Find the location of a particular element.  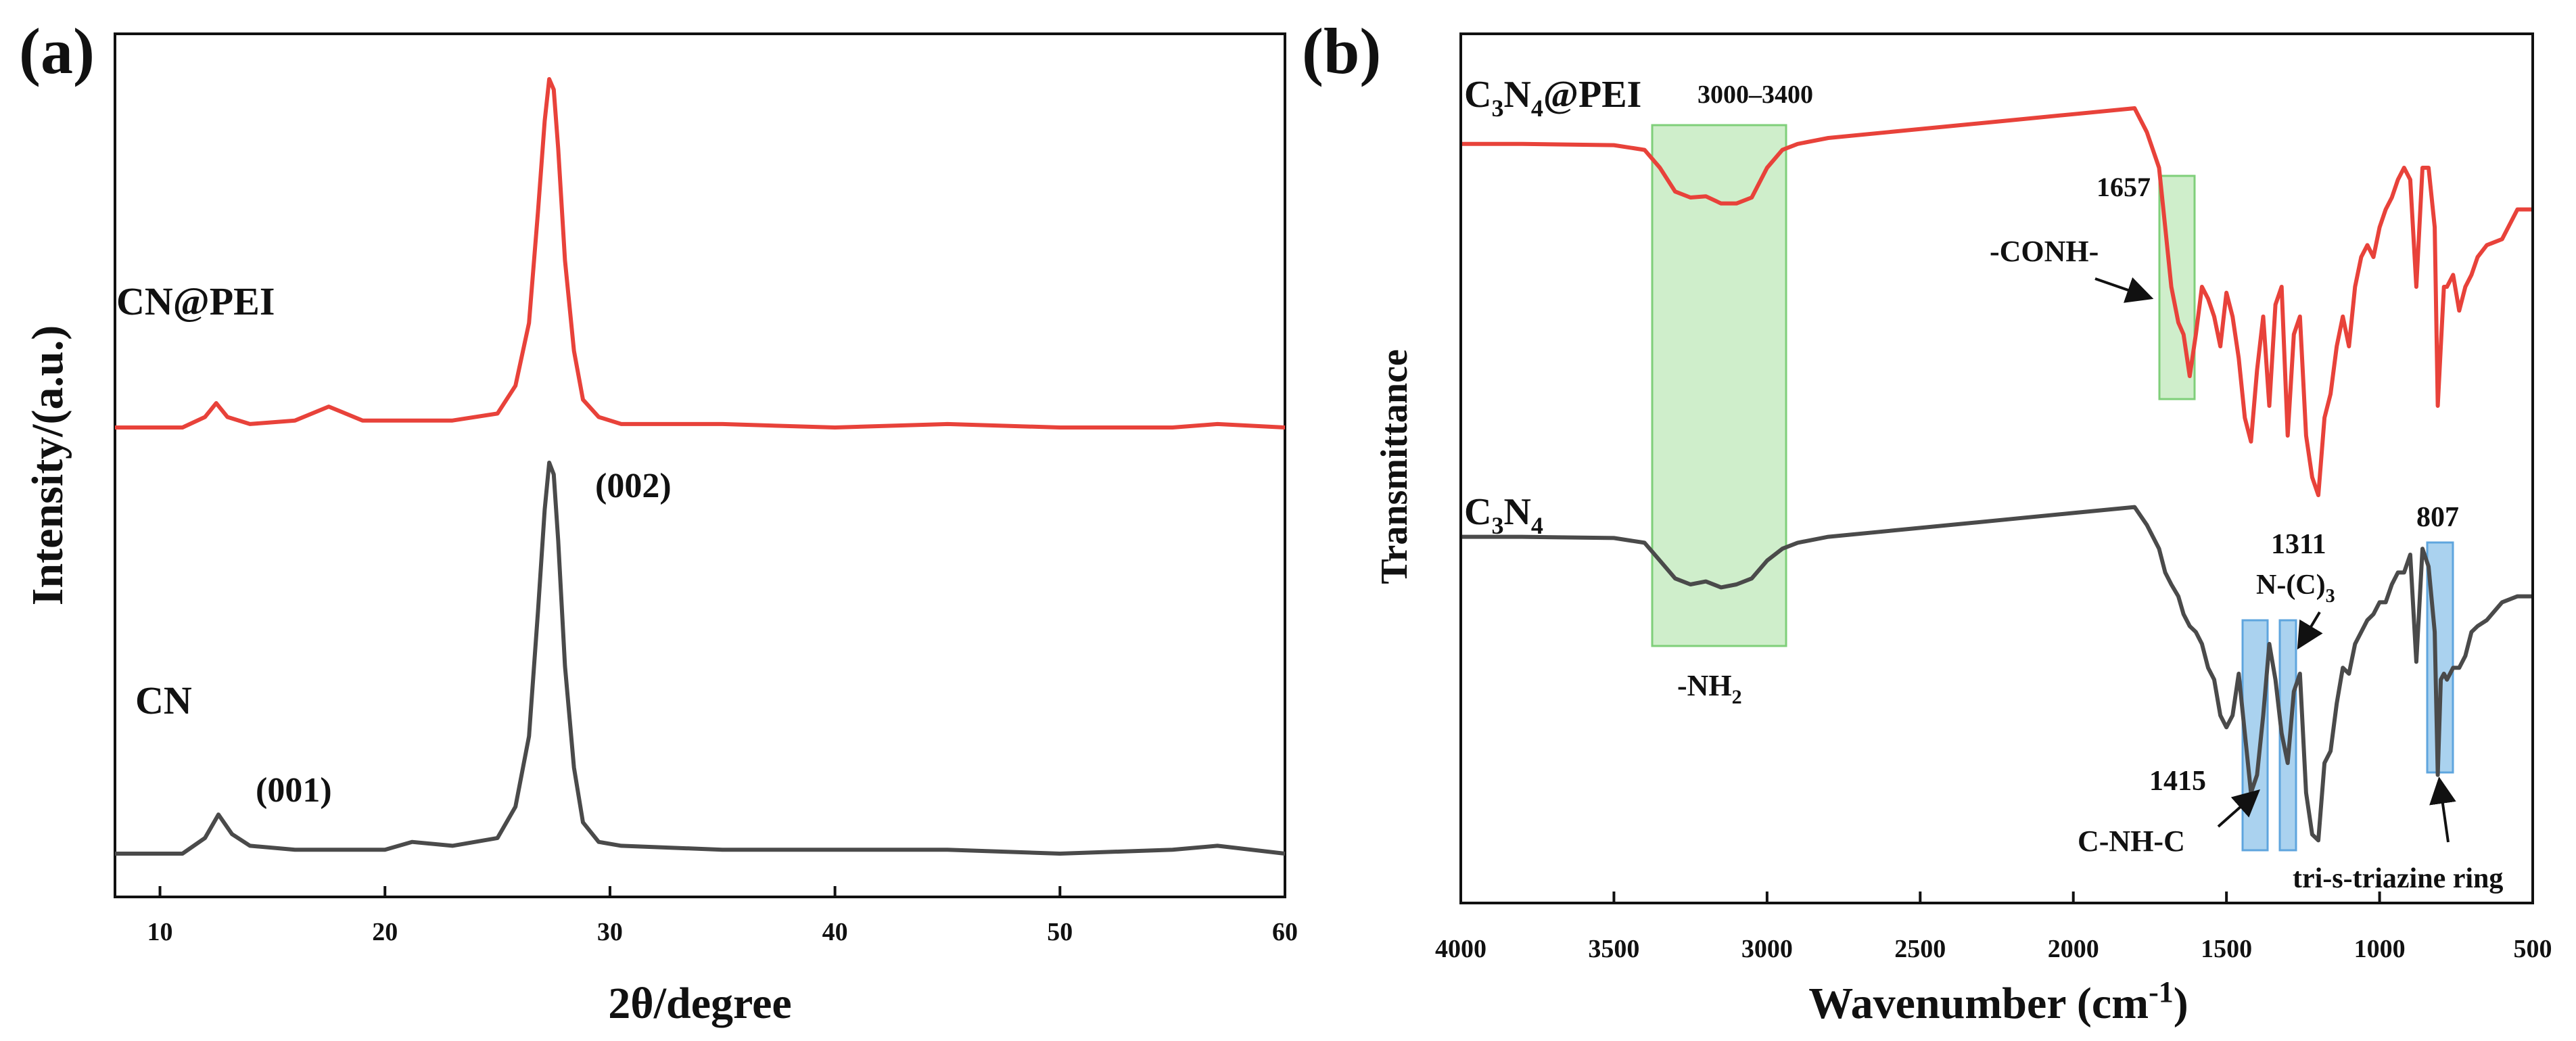

b-tick-label: 1000 is located at coordinates (2380, 949).